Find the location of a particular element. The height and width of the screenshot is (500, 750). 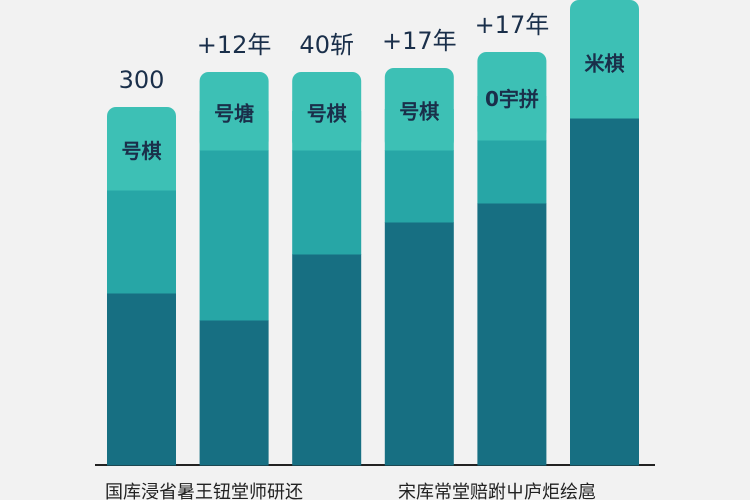

bar-label: 40斩 is located at coordinates (326, 45).